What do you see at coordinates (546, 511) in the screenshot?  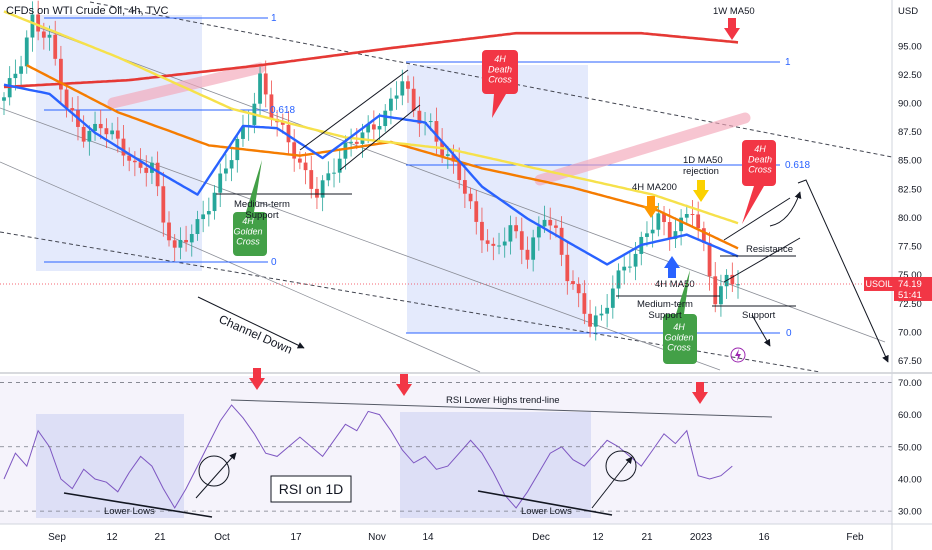 I see `rsi-lower-lows-label-2: Lower Lows` at bounding box center [546, 511].